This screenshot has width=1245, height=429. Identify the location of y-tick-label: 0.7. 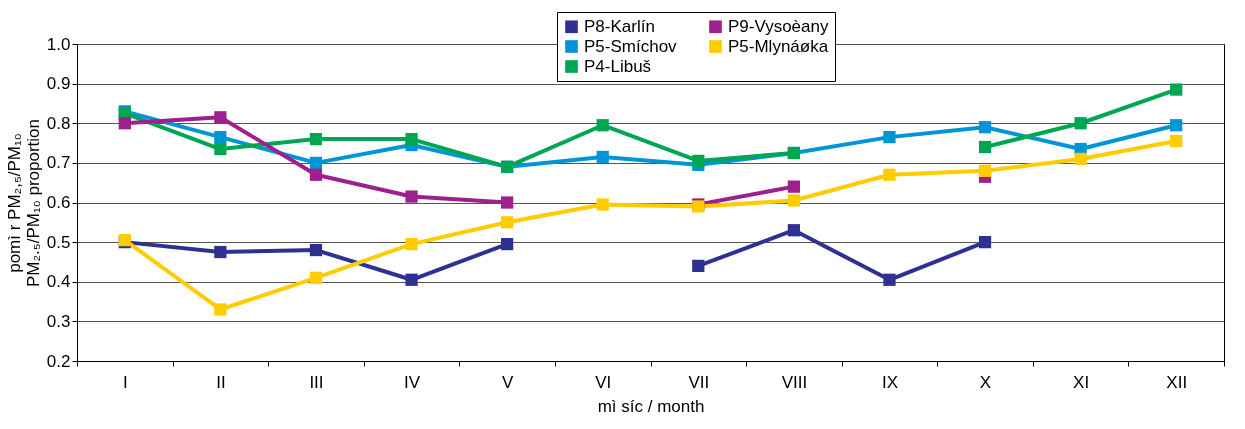
(58, 163).